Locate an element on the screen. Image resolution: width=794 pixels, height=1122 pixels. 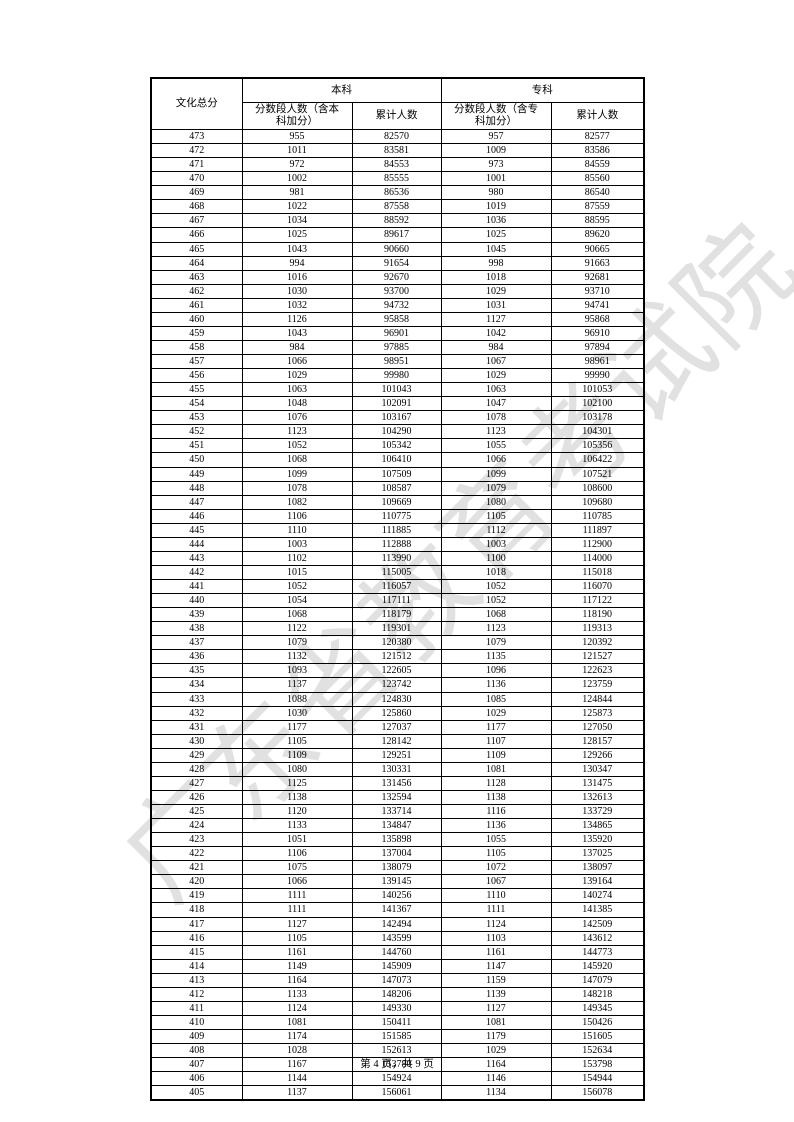
table-cell: 1133 is located at coordinates (297, 994).